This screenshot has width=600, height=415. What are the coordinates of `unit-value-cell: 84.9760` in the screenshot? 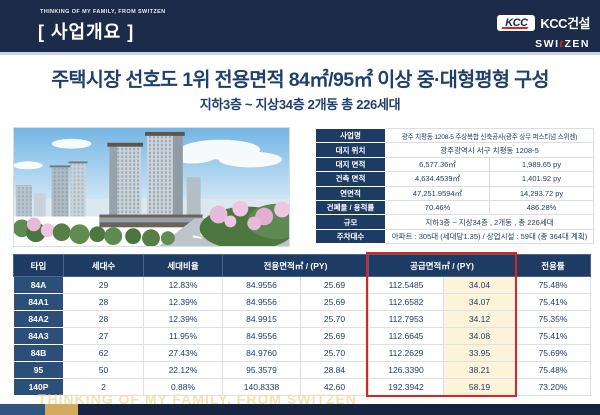 It's located at (261, 353).